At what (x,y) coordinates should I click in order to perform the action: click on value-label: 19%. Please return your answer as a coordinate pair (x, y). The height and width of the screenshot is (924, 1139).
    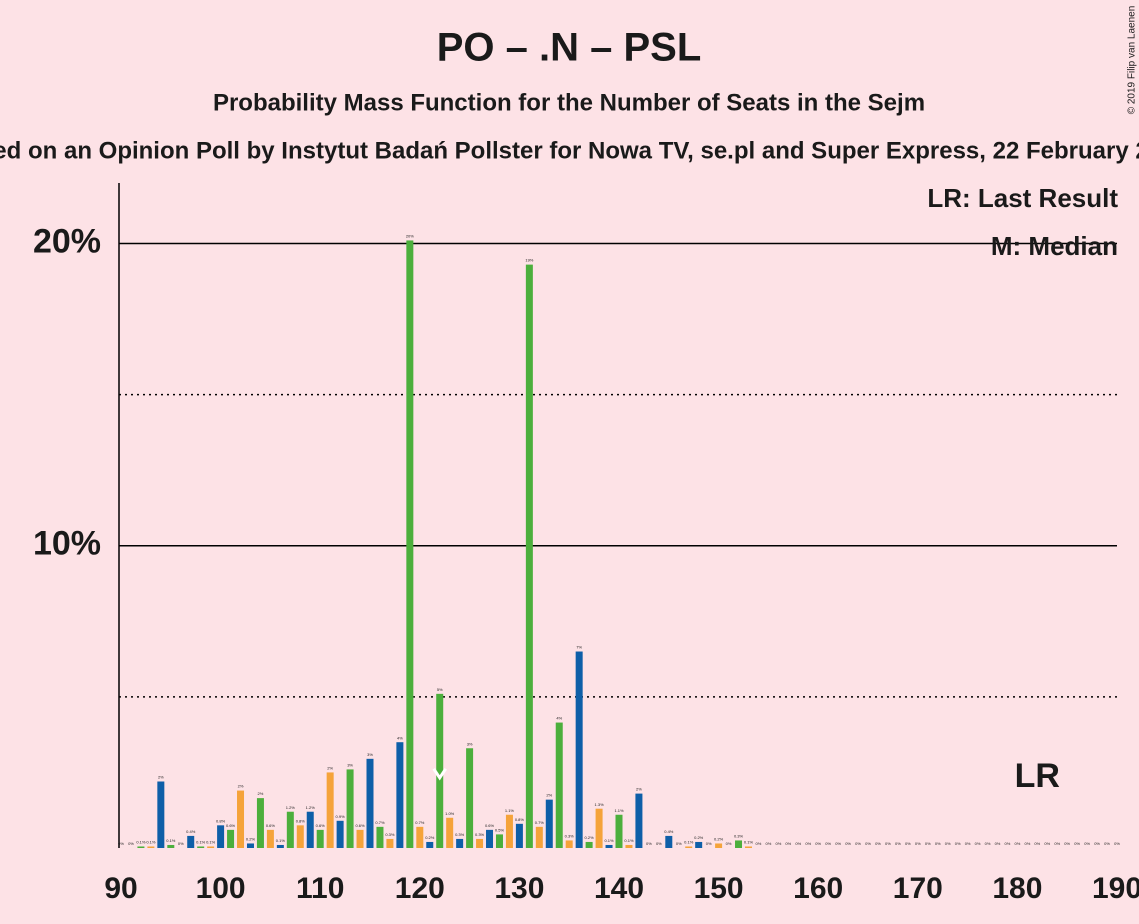
    Looking at the image, I should click on (529, 260).